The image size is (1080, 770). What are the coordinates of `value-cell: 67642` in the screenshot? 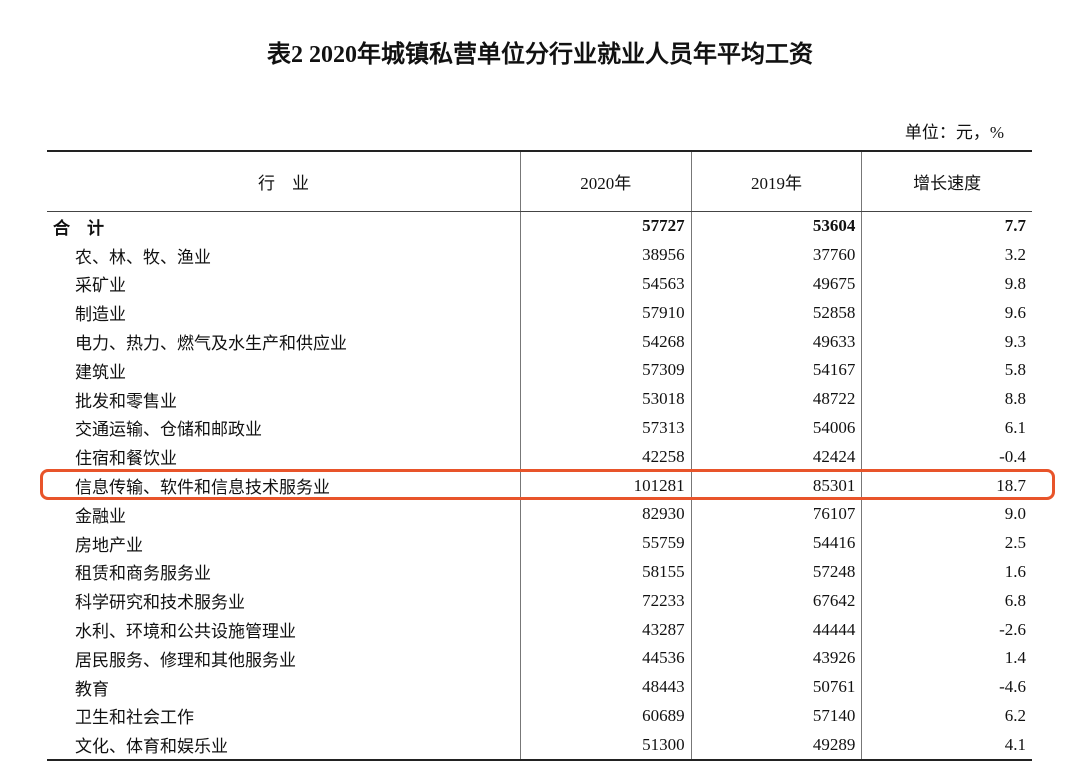 It's located at (776, 601).